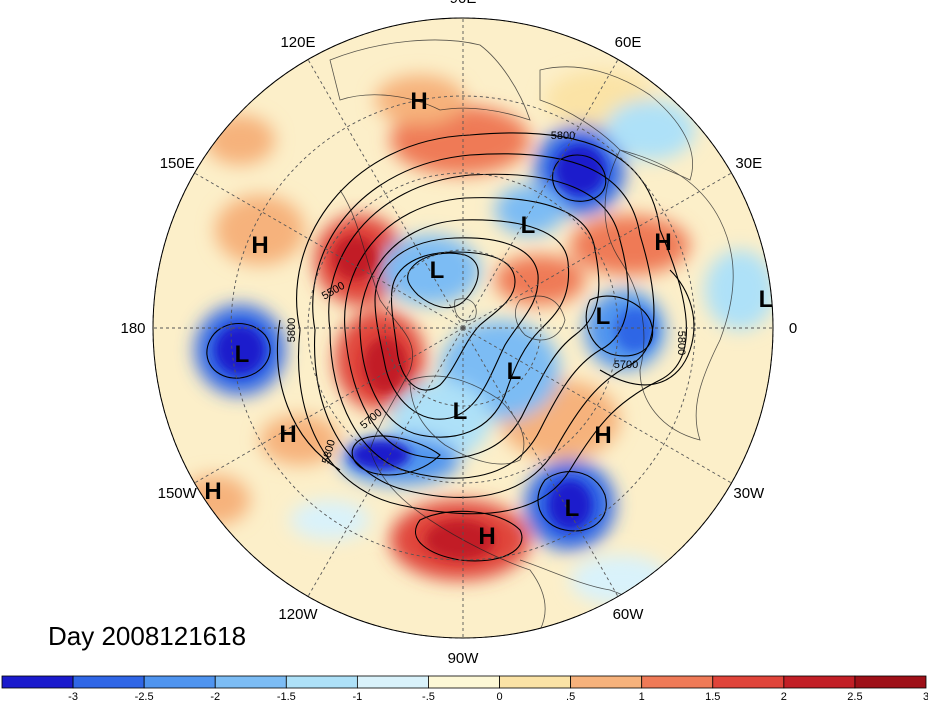 Image resolution: width=928 pixels, height=702 pixels. I want to click on colorbar-tick-label: -1, so click(357, 696).